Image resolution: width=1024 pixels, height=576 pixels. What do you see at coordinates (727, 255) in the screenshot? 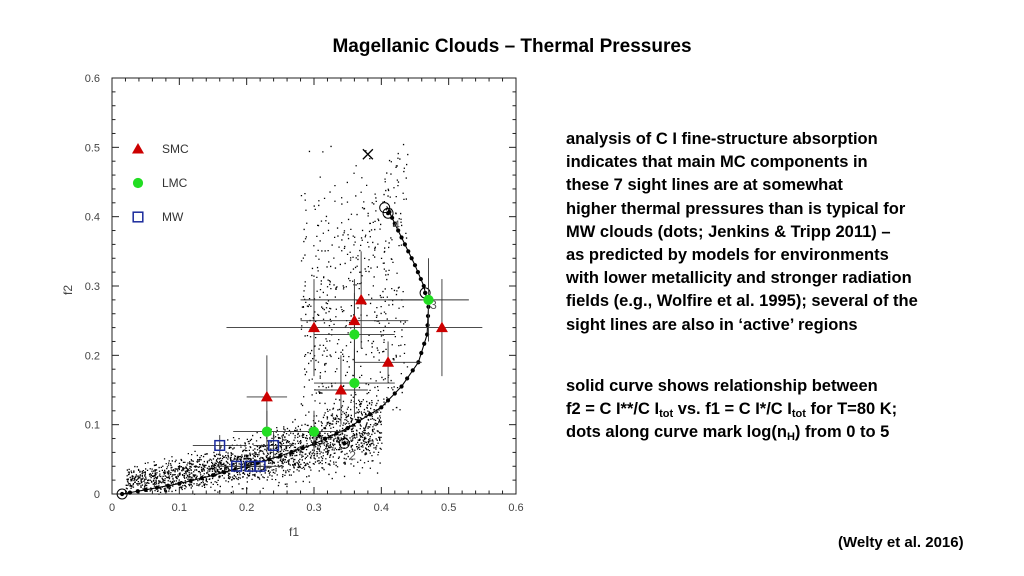
I see `analysis-line: as predicted by models for environments` at bounding box center [727, 255].